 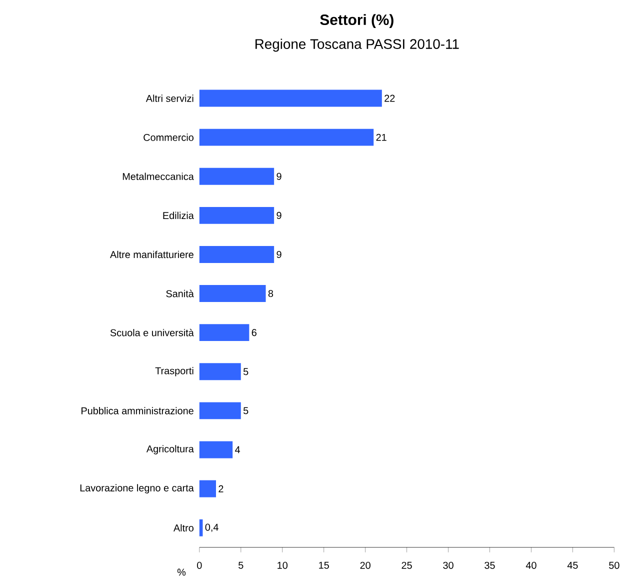 I want to click on y-tick-label: Altre manifatturiere, so click(x=152, y=254).